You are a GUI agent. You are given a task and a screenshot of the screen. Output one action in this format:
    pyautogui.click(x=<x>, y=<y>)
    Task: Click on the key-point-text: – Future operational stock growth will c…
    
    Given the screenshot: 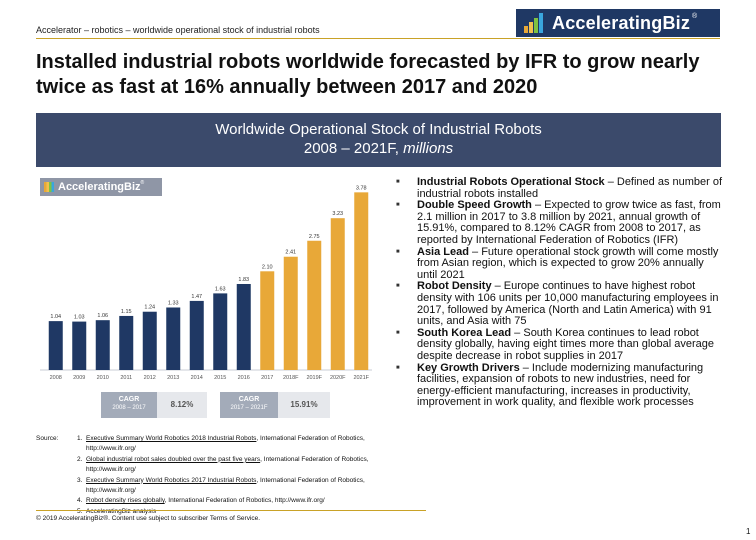 What is the action you would take?
    pyautogui.click(x=568, y=263)
    